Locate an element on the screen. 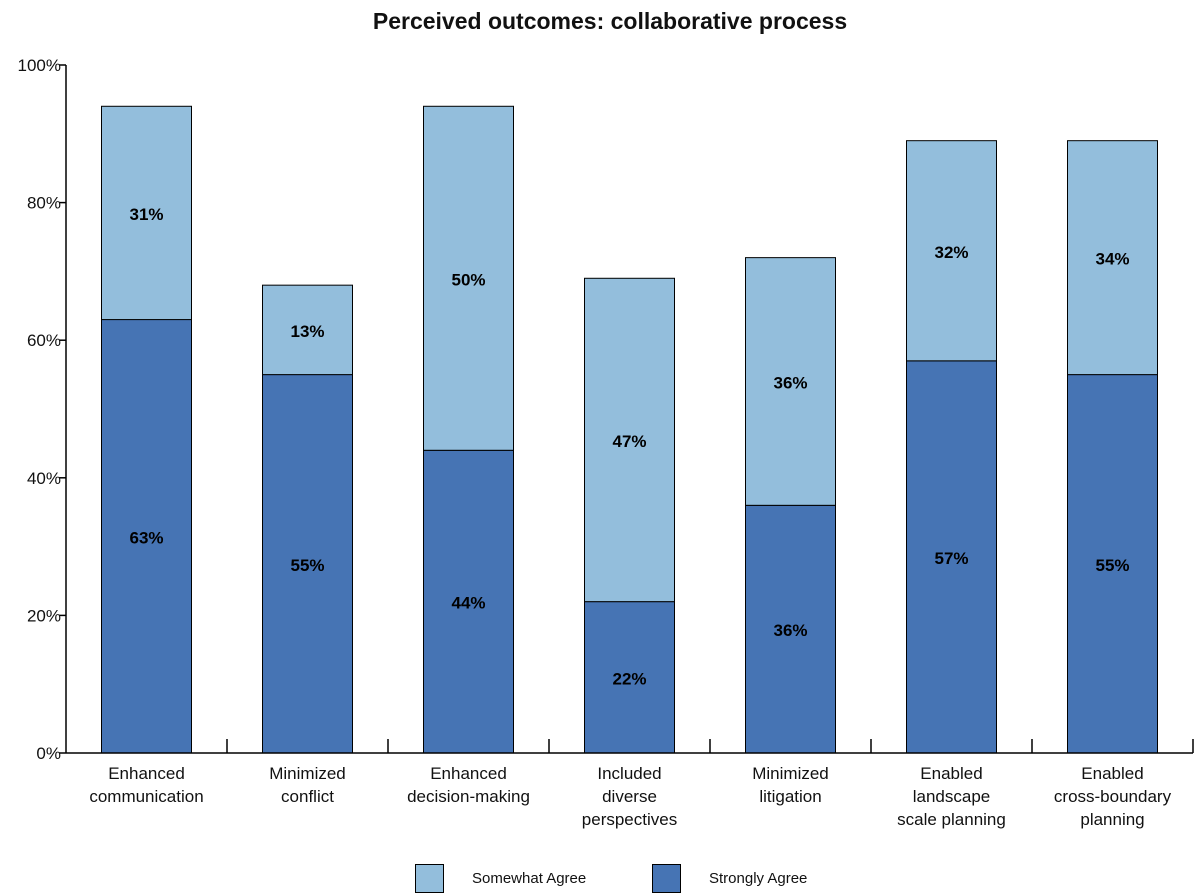  data-label: 13% is located at coordinates (307, 331).